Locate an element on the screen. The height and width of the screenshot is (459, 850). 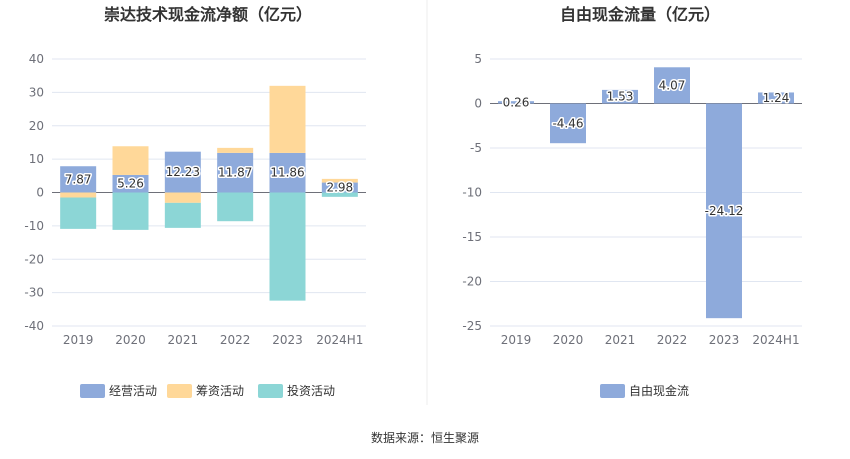
data-label: -24.12 is located at coordinates (724, 211).